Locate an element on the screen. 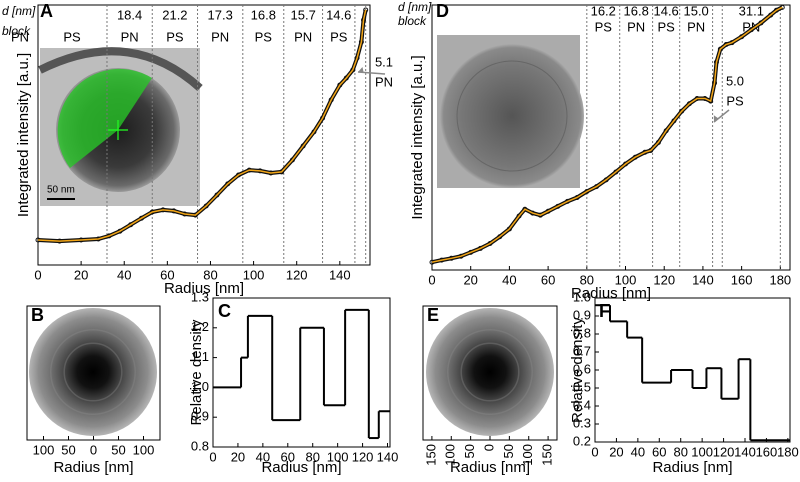 The image size is (800, 482). segment-thickness: 14.6 is located at coordinates (338, 14).